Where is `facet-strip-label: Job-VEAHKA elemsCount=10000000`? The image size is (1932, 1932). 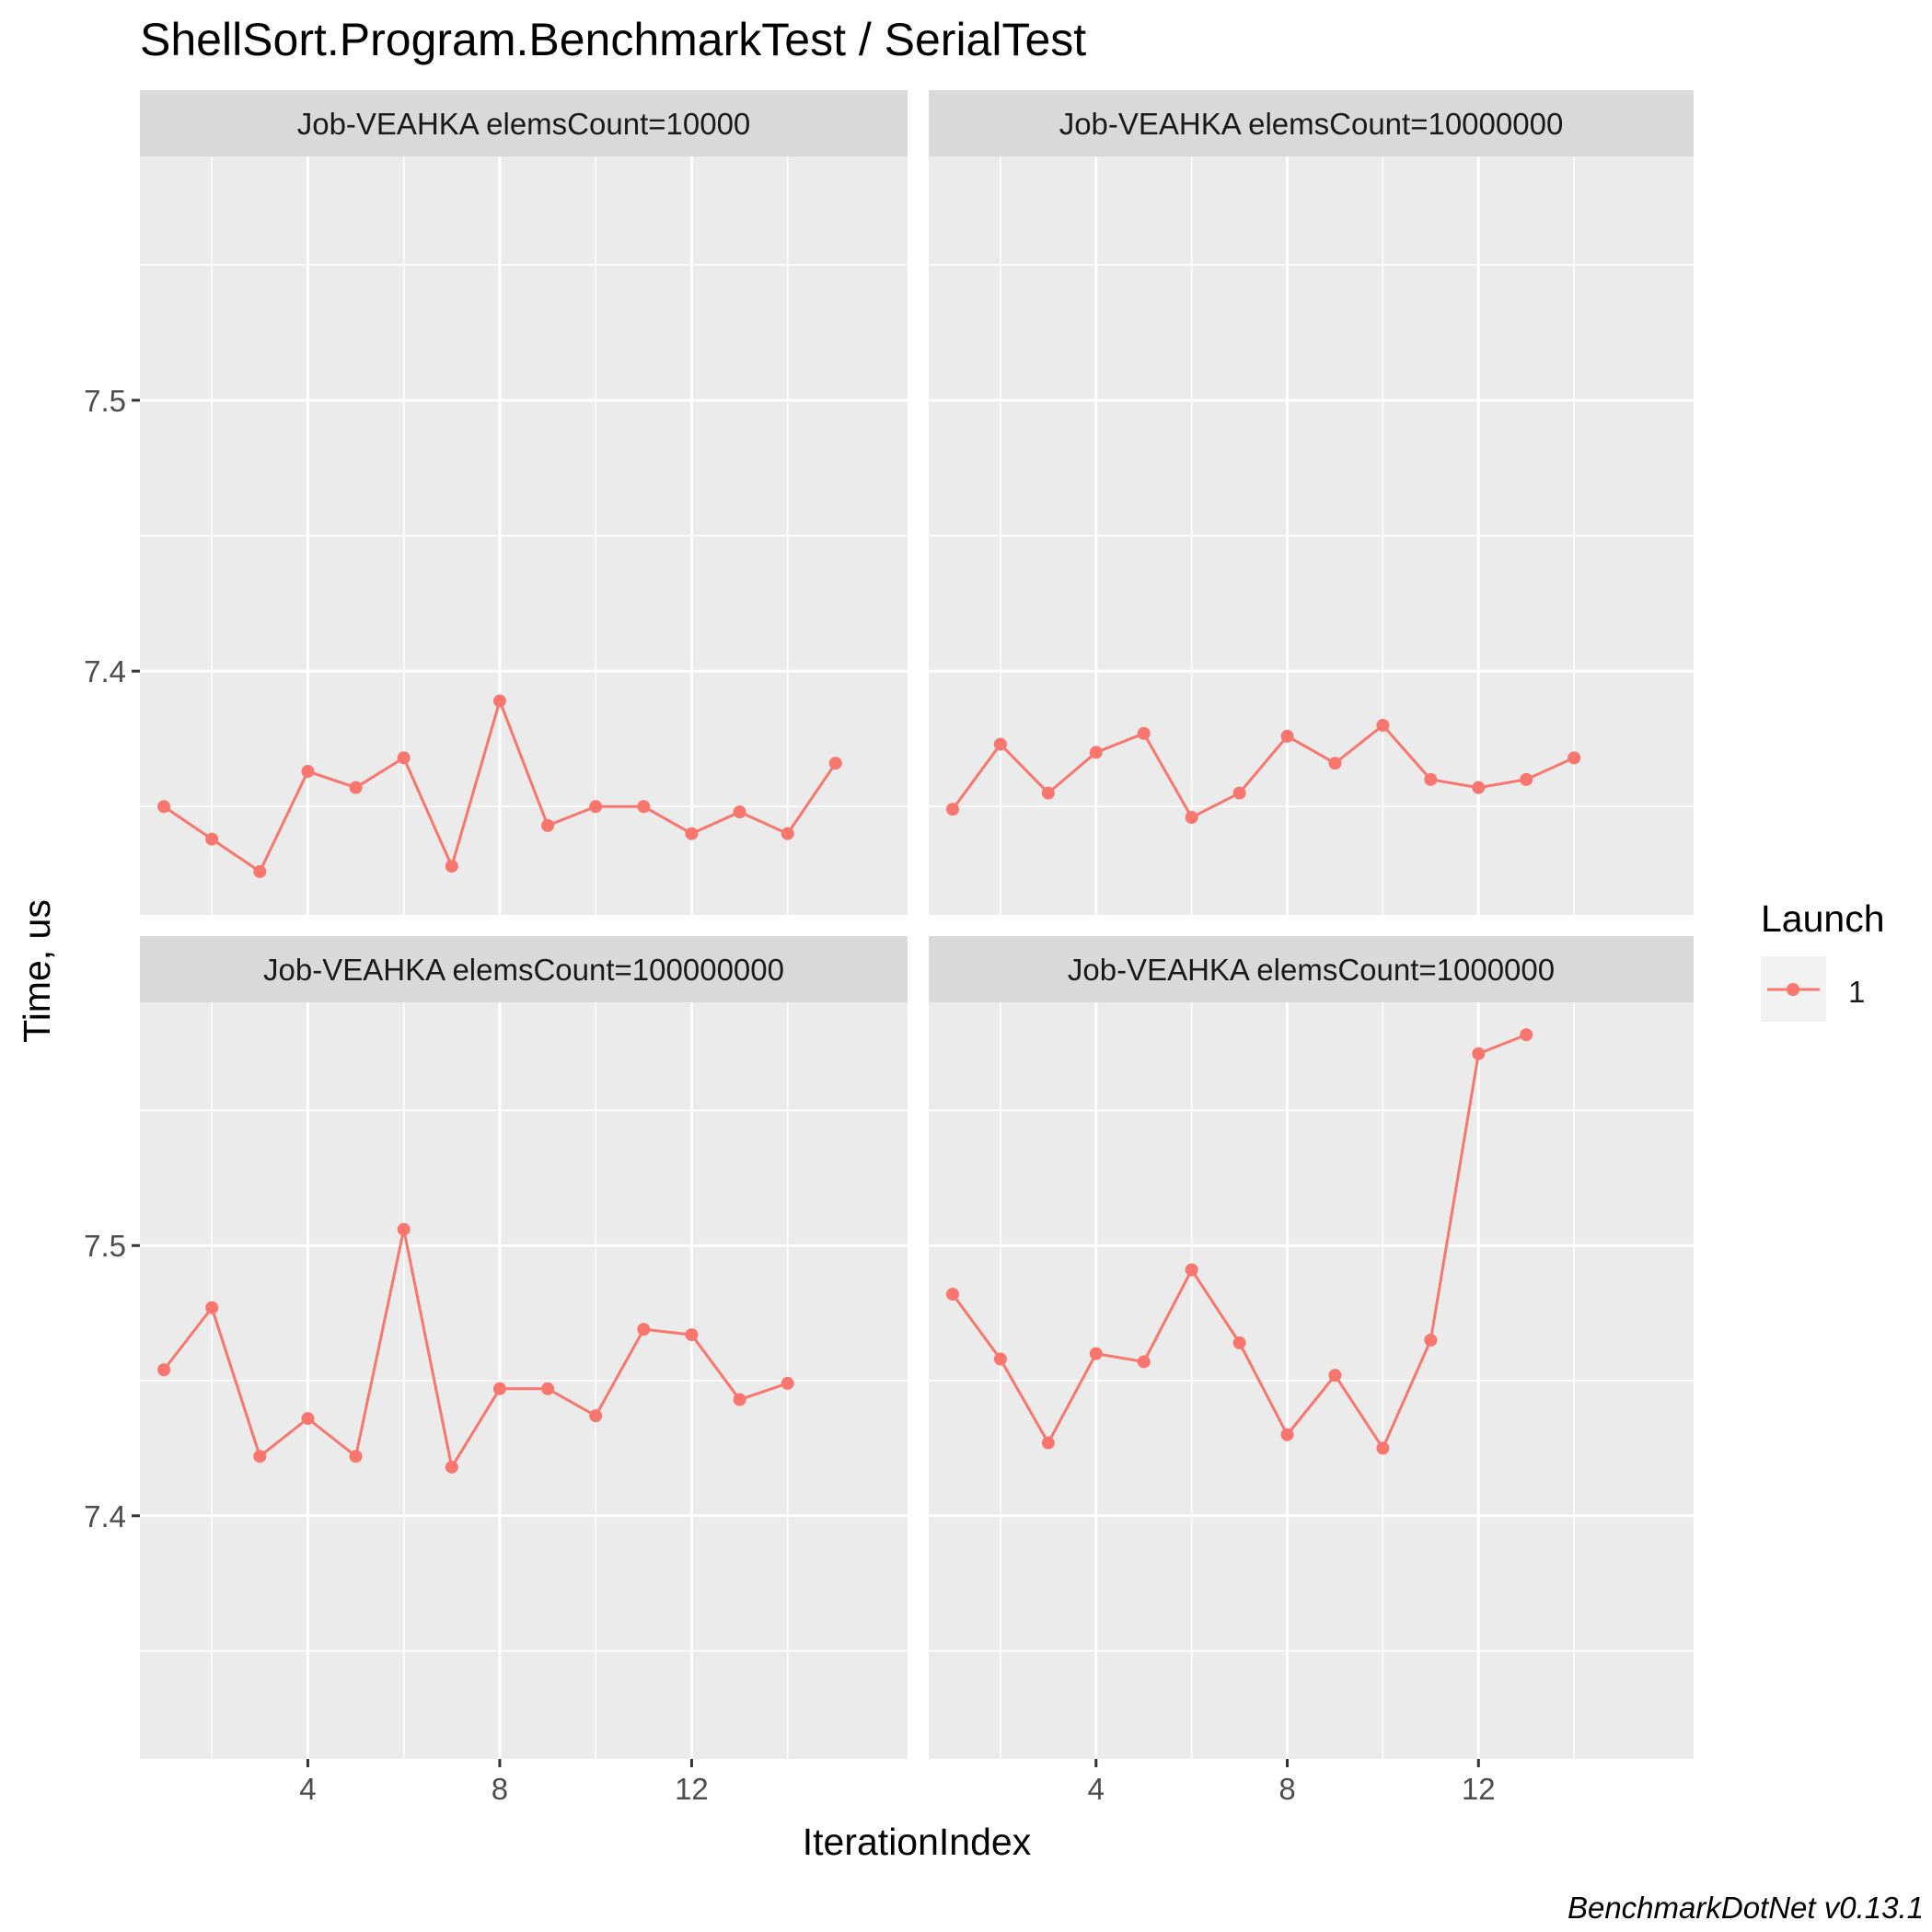 facet-strip-label: Job-VEAHKA elemsCount=10000000 is located at coordinates (1312, 124).